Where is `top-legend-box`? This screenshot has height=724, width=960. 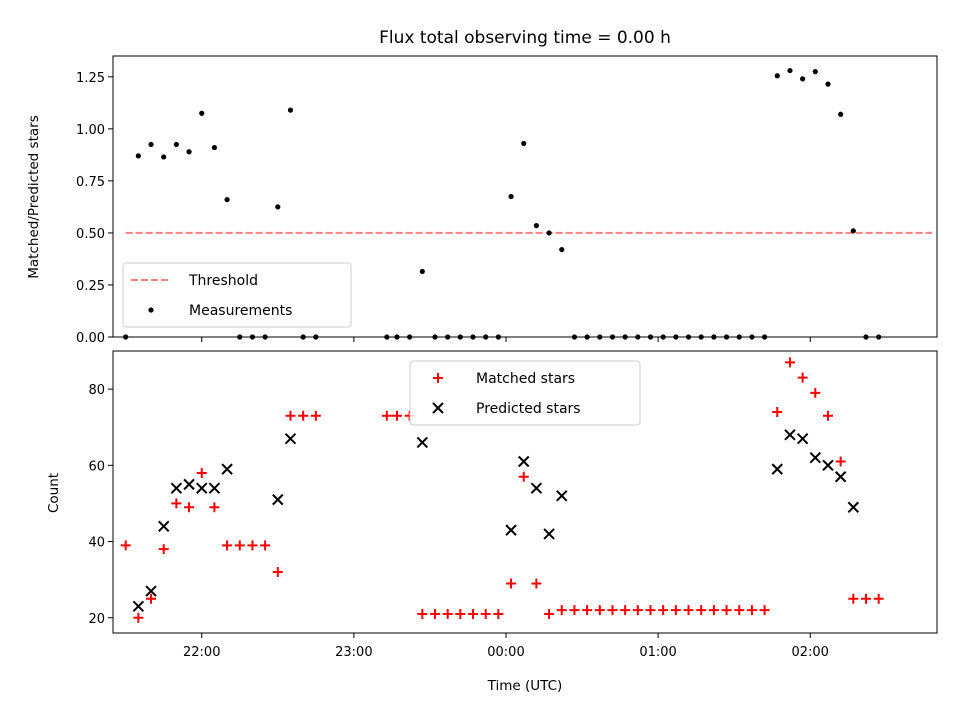
top-legend-box is located at coordinates (237, 295).